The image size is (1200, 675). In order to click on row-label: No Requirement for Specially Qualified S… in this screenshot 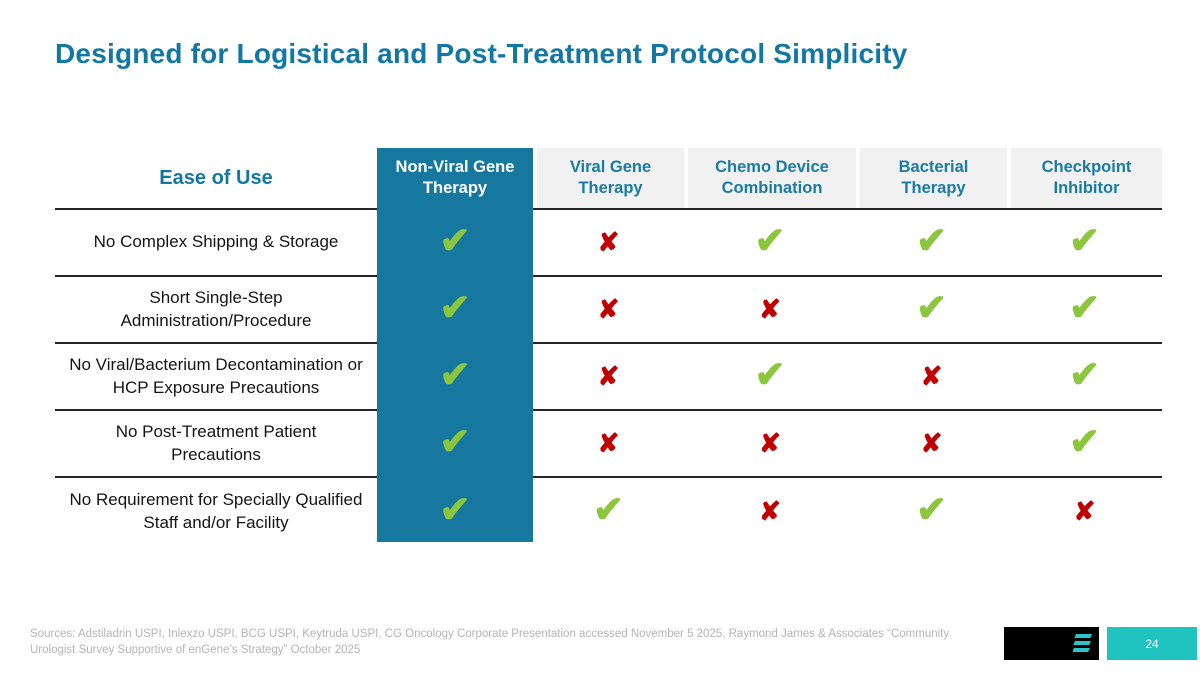, I will do `click(216, 511)`.